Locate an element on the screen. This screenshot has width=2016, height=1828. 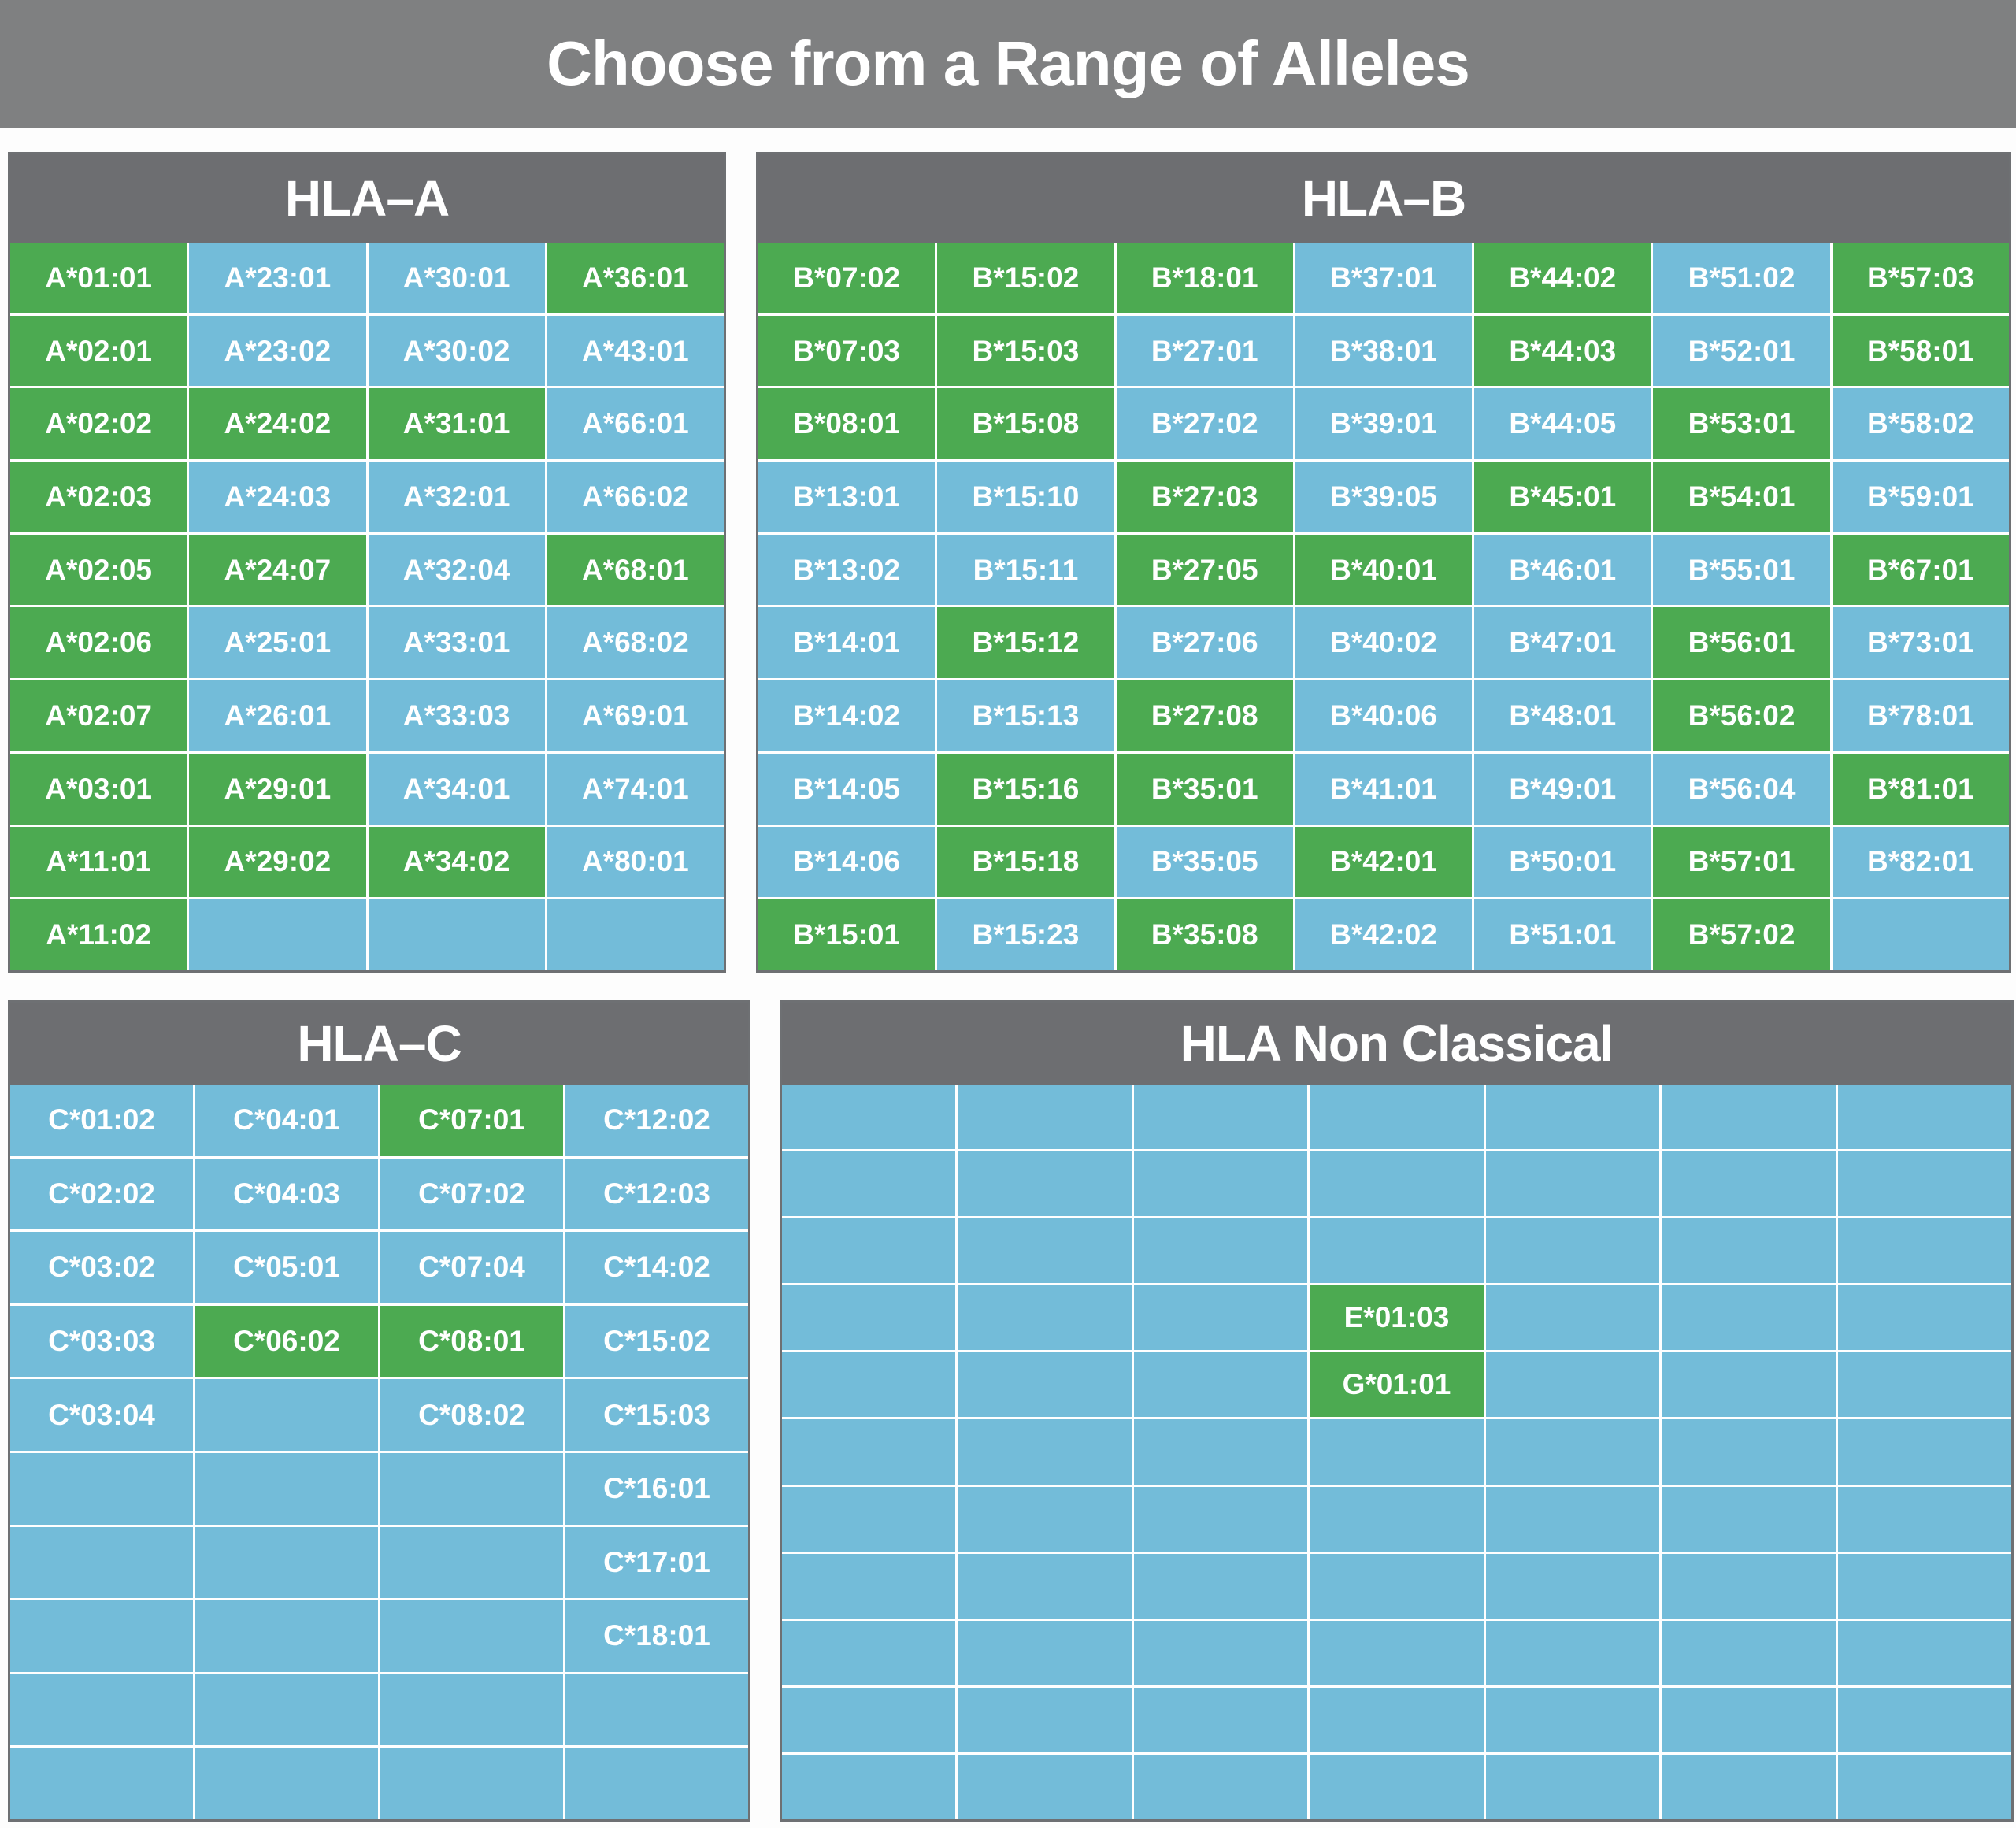
allele-cell: A*24:02 is located at coordinates (277, 424).